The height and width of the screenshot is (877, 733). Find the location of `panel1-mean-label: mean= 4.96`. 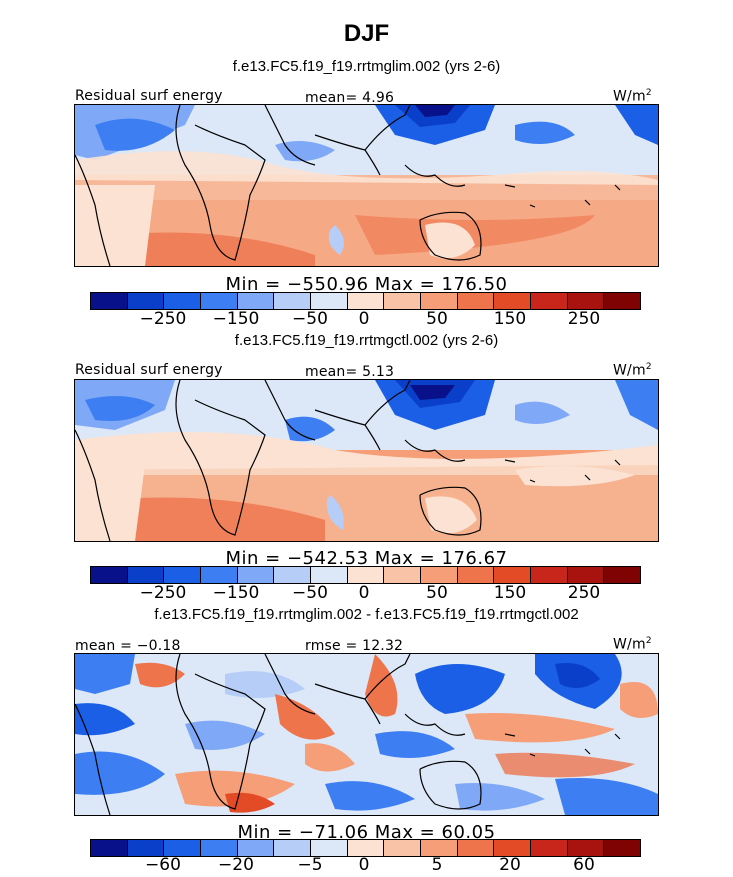

panel1-mean-label: mean= 4.96 is located at coordinates (350, 98).